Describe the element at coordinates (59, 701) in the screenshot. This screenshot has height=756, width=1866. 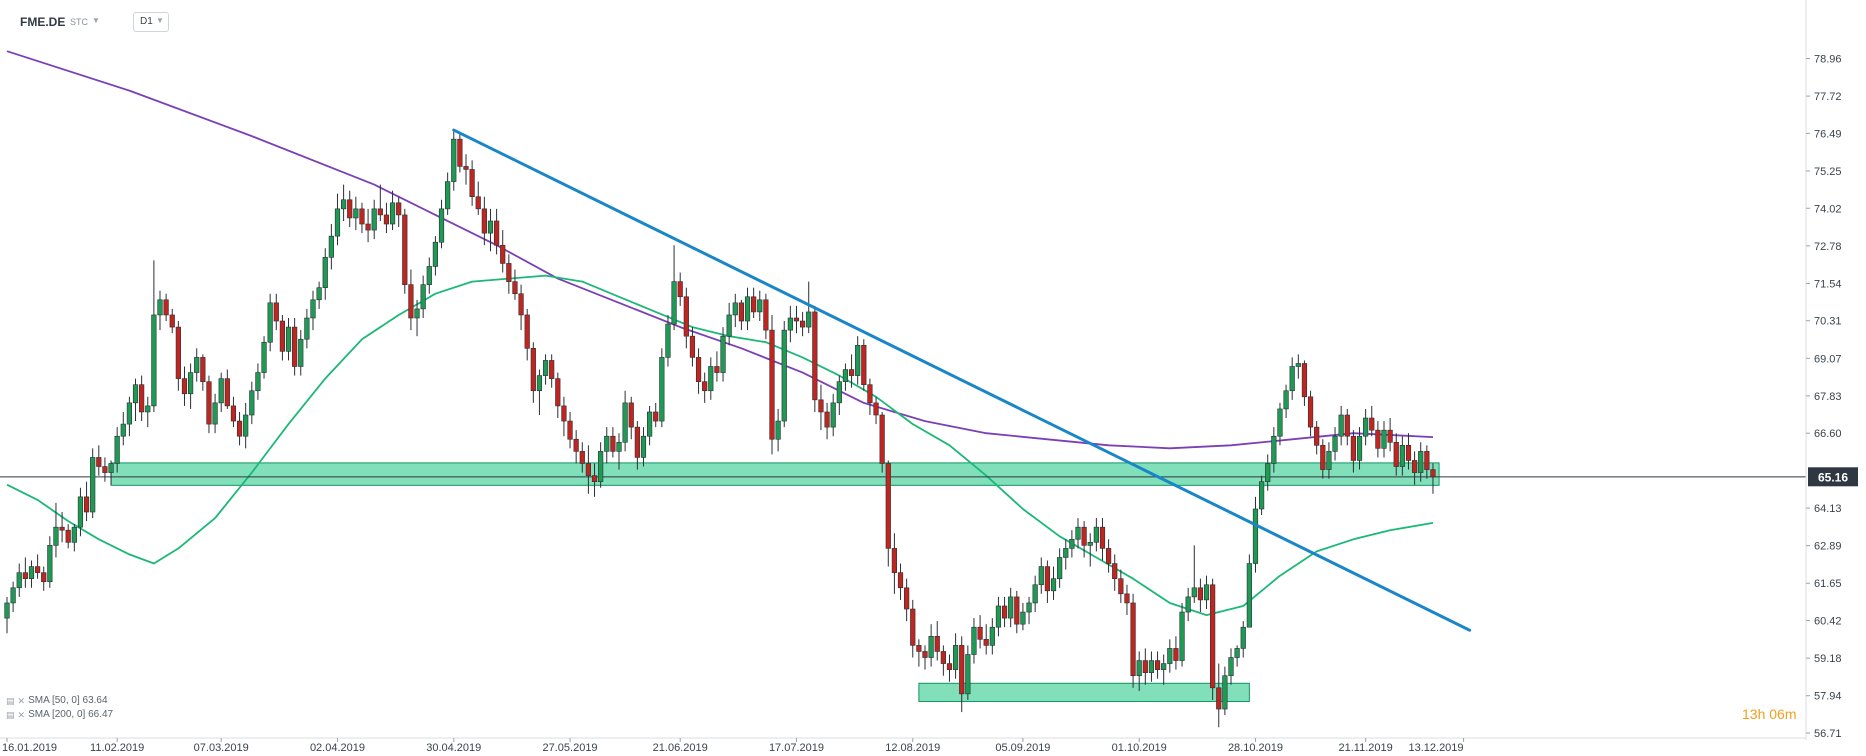
I see `legend-sma50: ▤ ✕ SMA [50, 0] 63.64` at that location.